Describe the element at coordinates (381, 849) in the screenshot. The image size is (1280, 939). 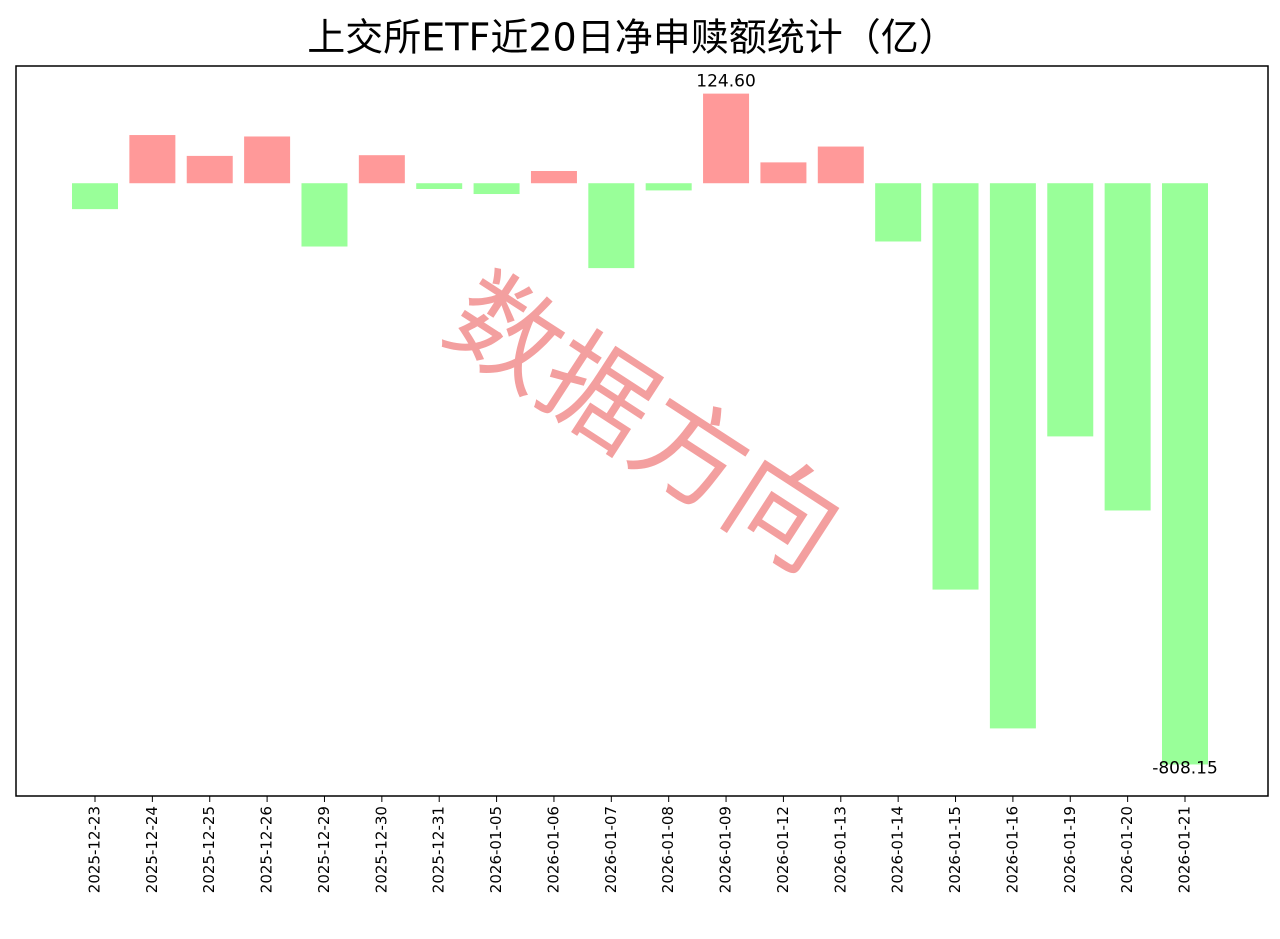
I see `x-tick-label: 2025-12-30` at that location.